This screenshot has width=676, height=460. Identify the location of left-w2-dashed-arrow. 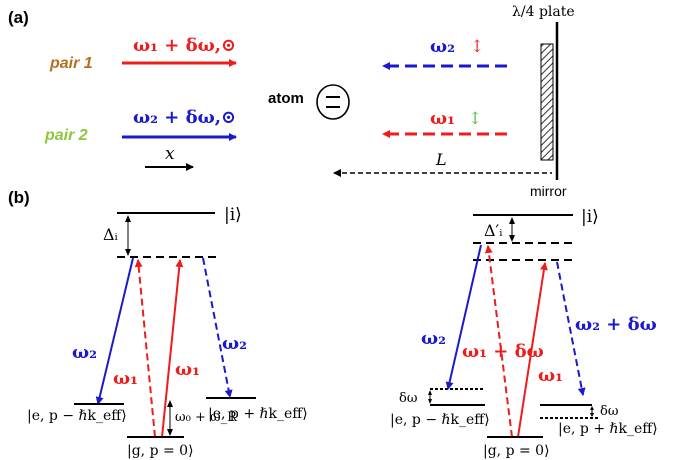
(217, 327).